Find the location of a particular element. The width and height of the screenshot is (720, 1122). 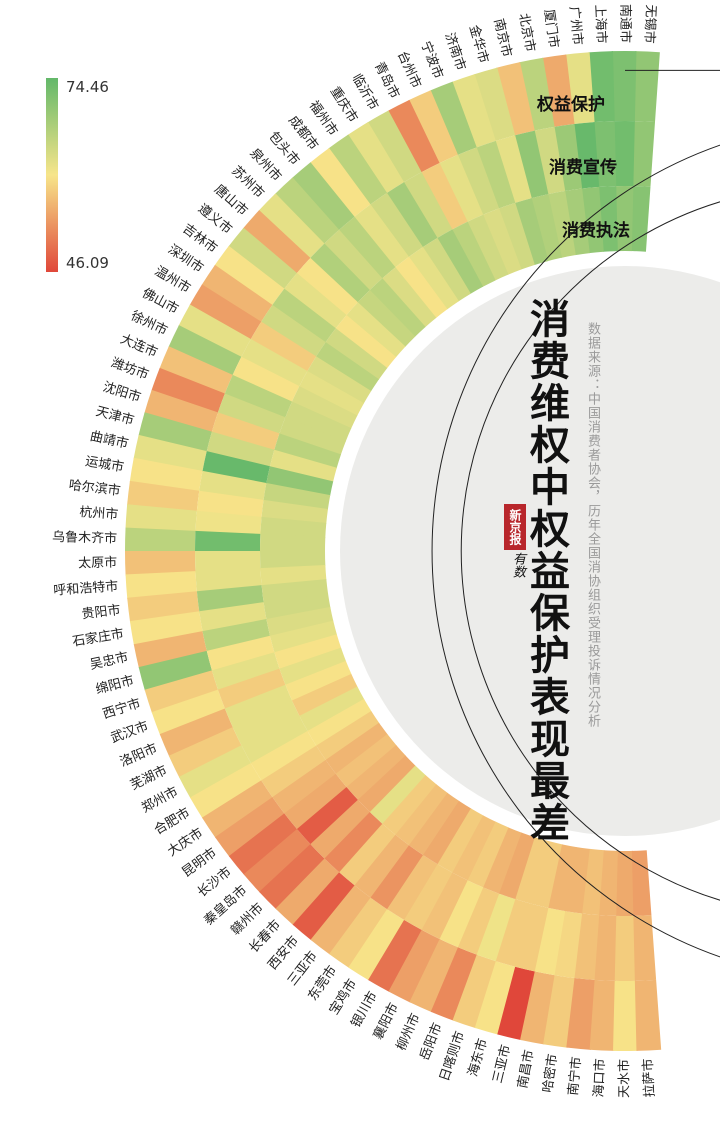

city-label: 厦门市 is located at coordinates (551, 28).